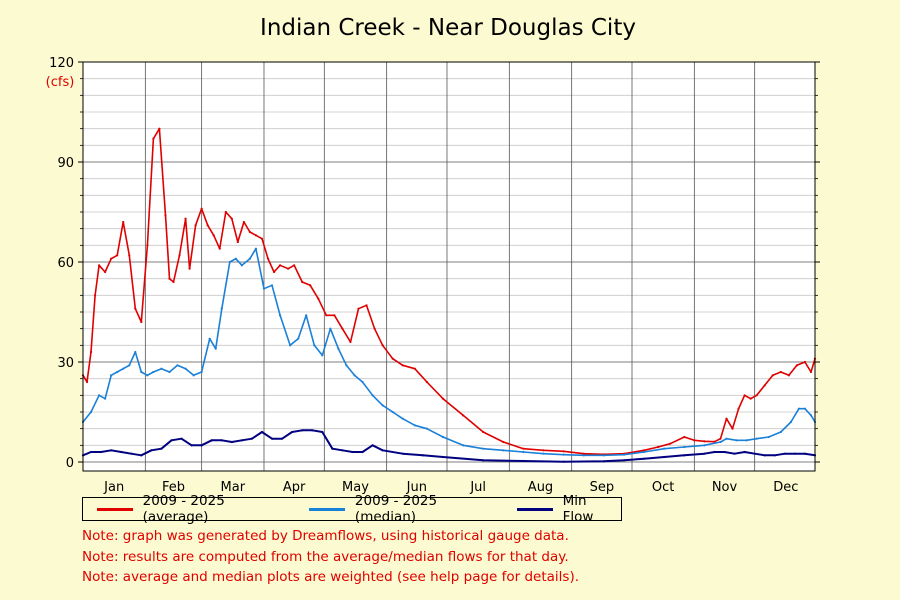  I want to click on y-tick-label: 90, so click(65, 163).